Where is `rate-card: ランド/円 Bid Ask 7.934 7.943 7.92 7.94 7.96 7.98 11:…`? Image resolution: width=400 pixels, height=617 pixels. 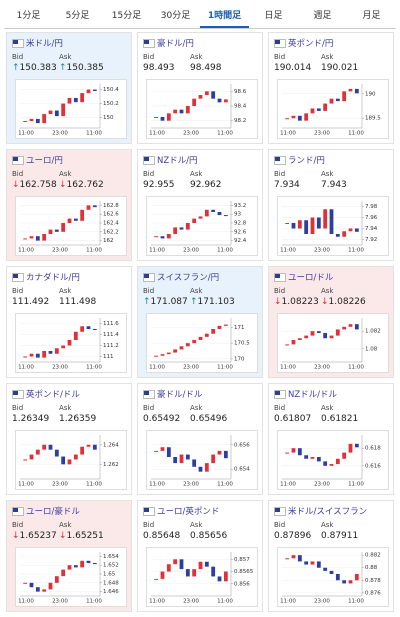
rate-card: ランド/円 Bid Ask 7.934 7.943 7.92 7.94 7.96 7.98 11:… is located at coordinates (331, 205).